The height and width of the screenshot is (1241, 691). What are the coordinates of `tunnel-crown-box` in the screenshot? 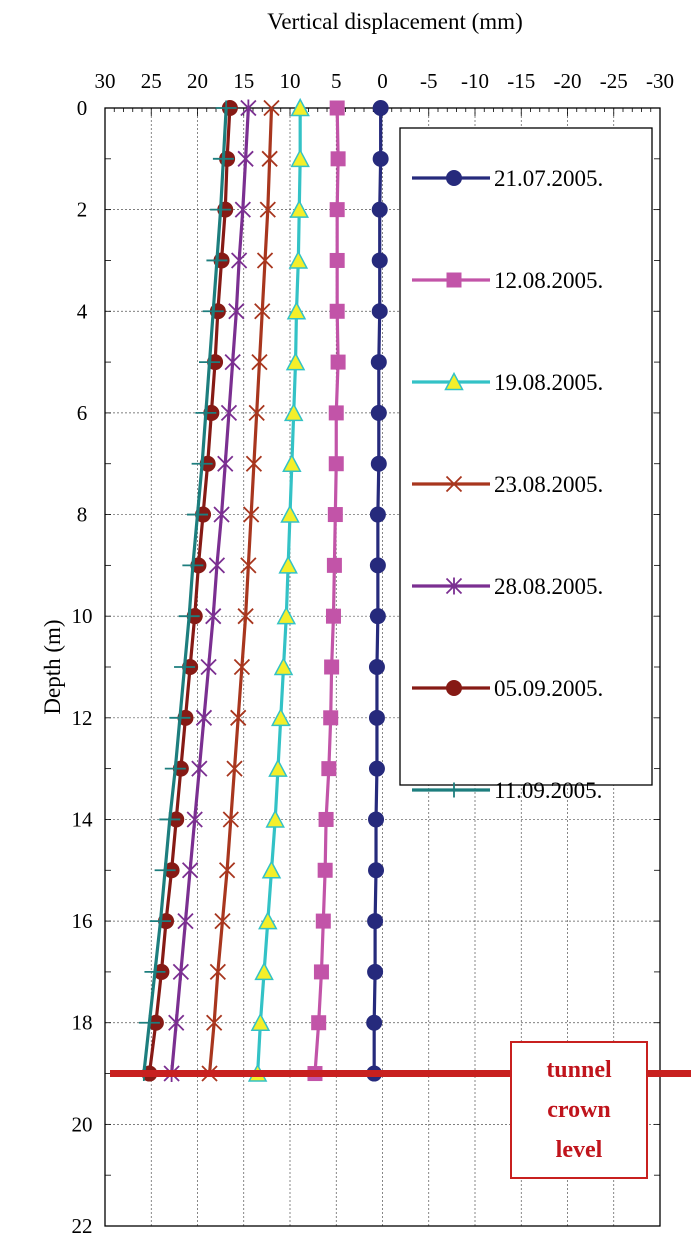 It's located at (579, 1110).